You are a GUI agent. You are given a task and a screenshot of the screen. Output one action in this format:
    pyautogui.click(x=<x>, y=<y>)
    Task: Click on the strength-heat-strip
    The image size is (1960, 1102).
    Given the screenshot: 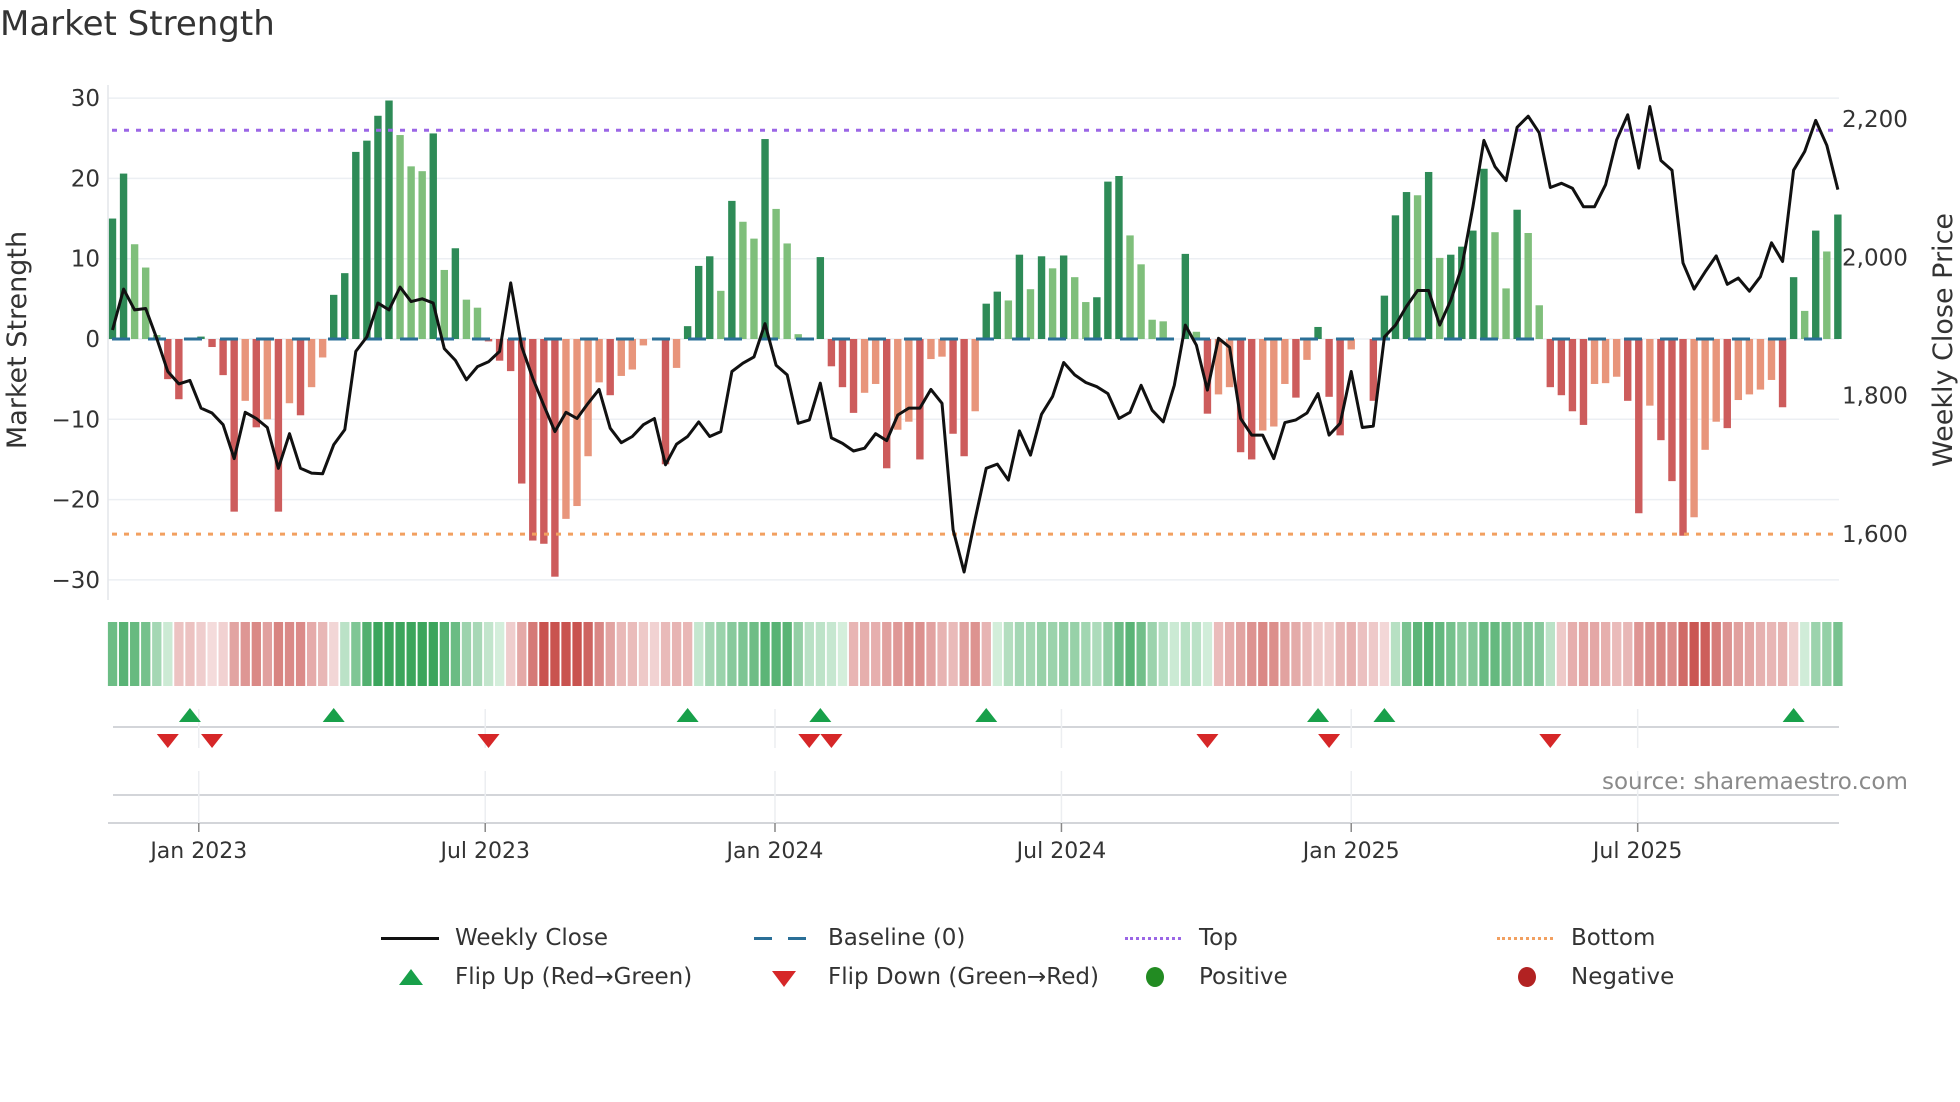 What is the action you would take?
    pyautogui.click(x=975, y=654)
    